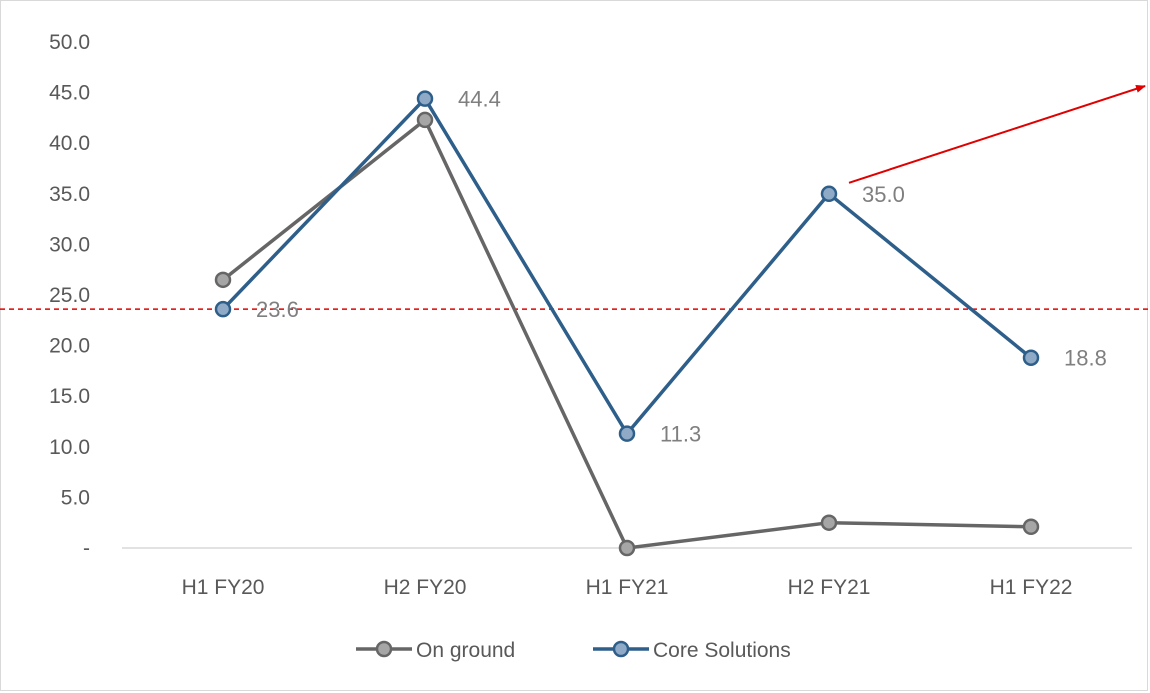  What do you see at coordinates (69, 346) in the screenshot?
I see `y-tick-label: 20.0` at bounding box center [69, 346].